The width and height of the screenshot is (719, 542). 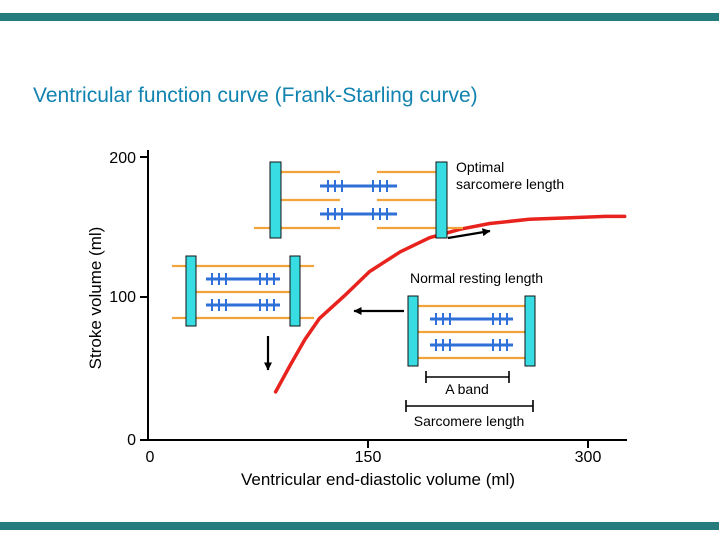 What do you see at coordinates (510, 184) in the screenshot?
I see `optimal-sarcomere-label-line2: sarcomere length` at bounding box center [510, 184].